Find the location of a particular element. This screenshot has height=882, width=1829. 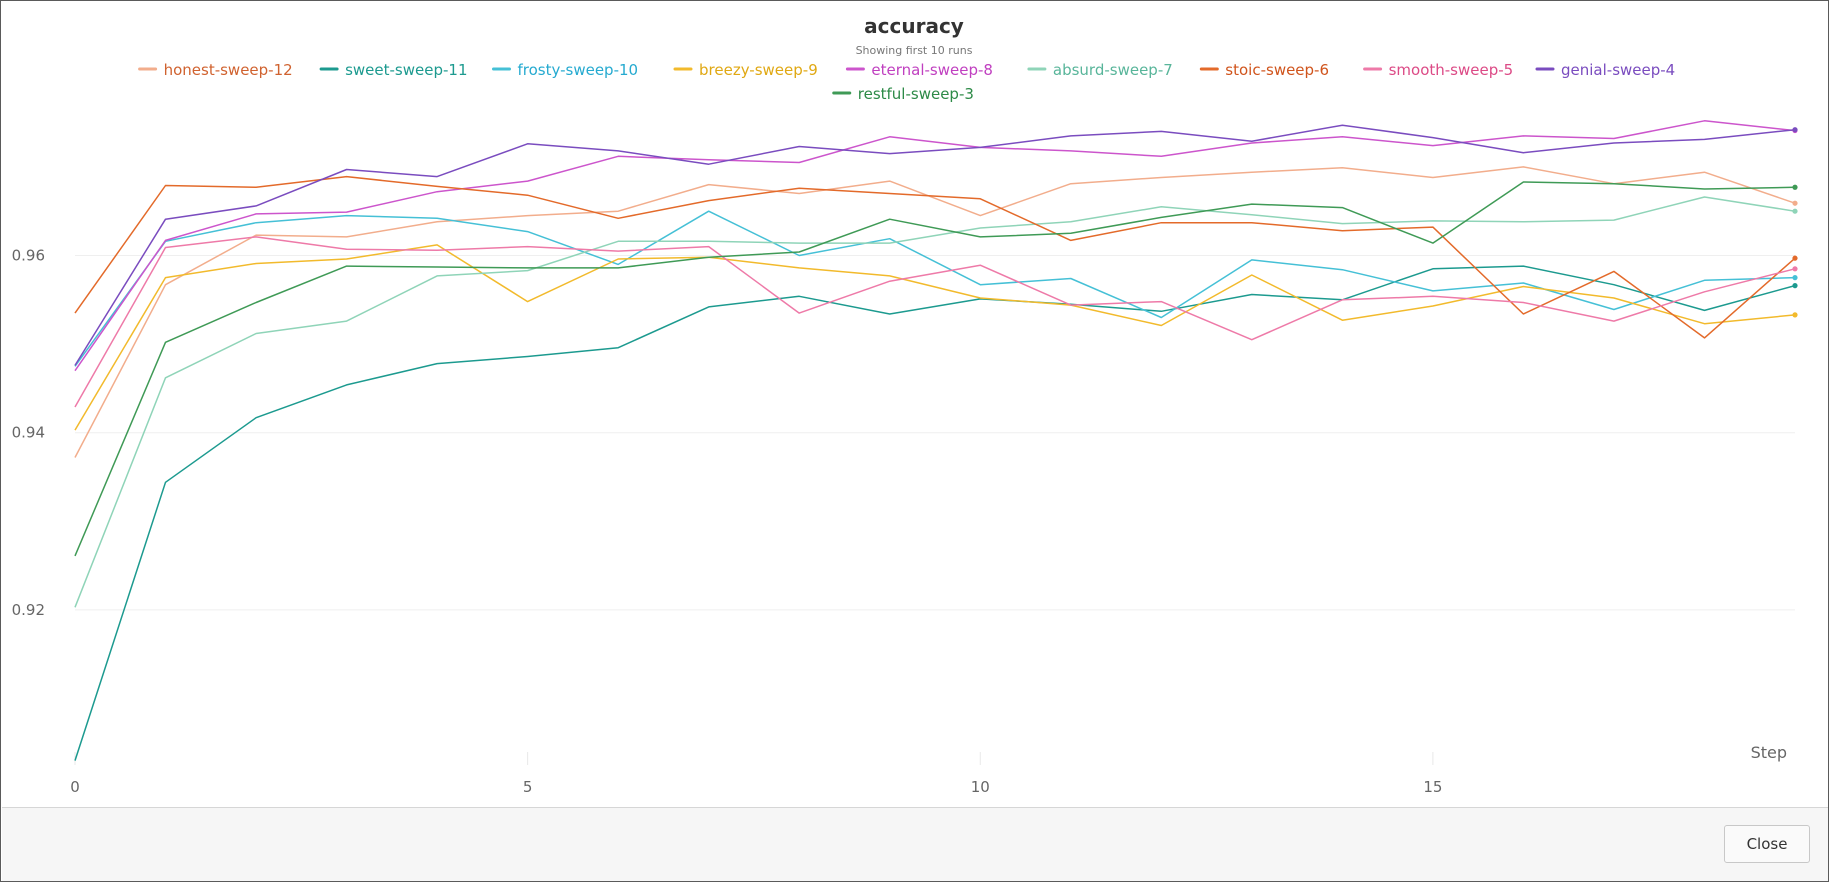

legend-item-frosty-sweep-10: frosty-sweep-10 is located at coordinates (578, 70).